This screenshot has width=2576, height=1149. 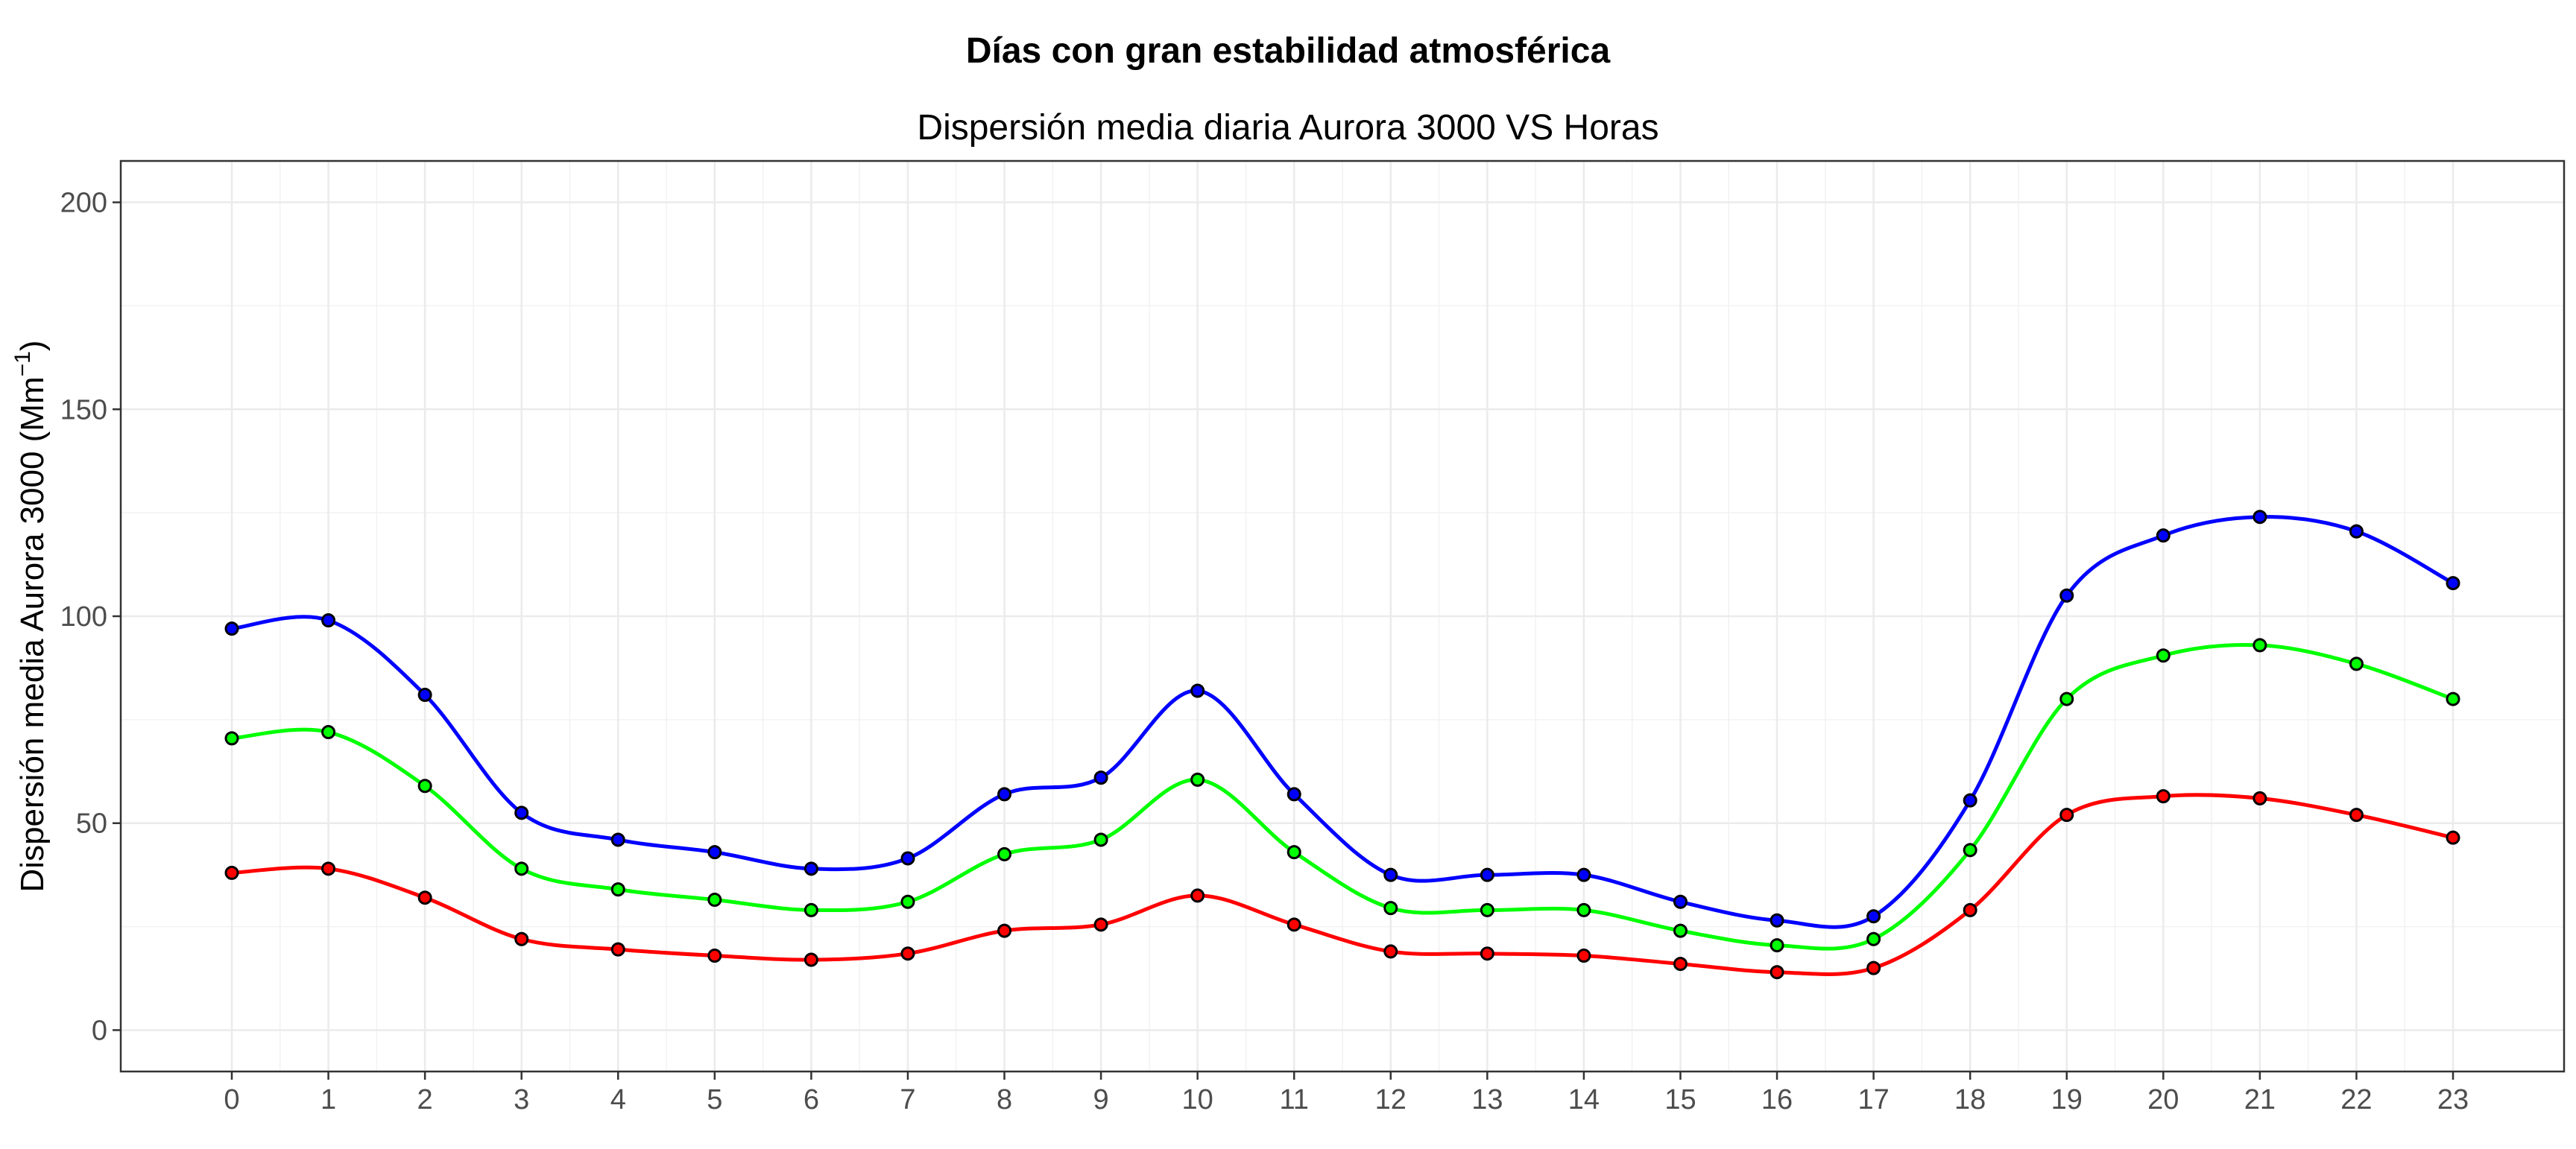 I want to click on x-tick-label: 3, so click(x=521, y=1099).